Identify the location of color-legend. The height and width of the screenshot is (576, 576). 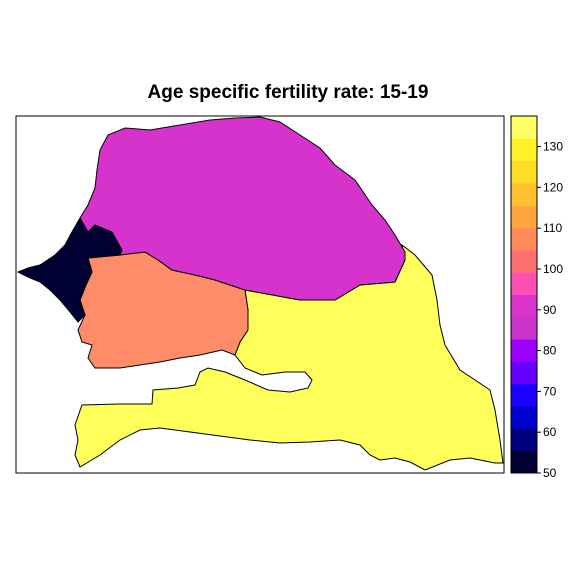
(524, 295).